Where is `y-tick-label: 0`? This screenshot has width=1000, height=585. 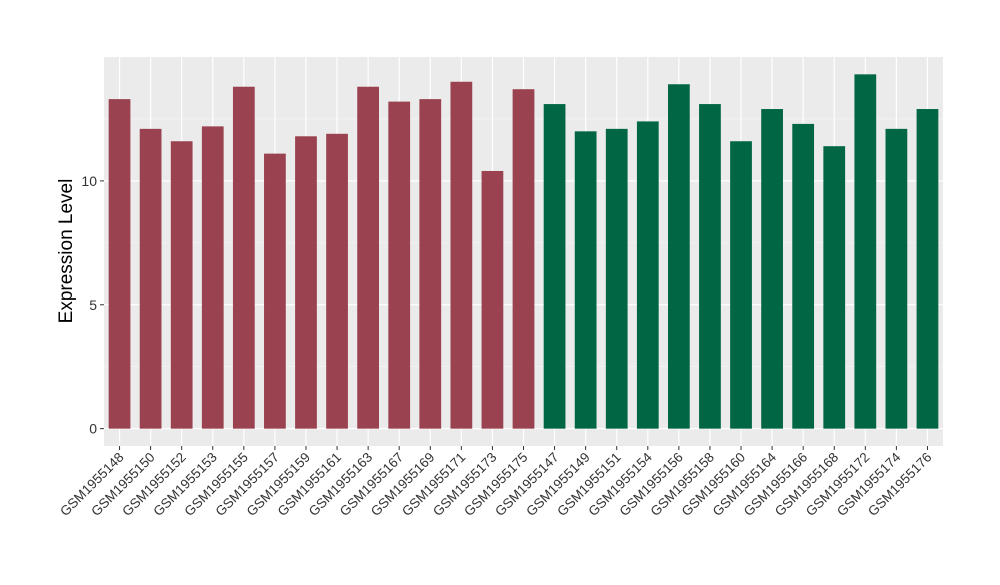 y-tick-label: 0 is located at coordinates (93, 429).